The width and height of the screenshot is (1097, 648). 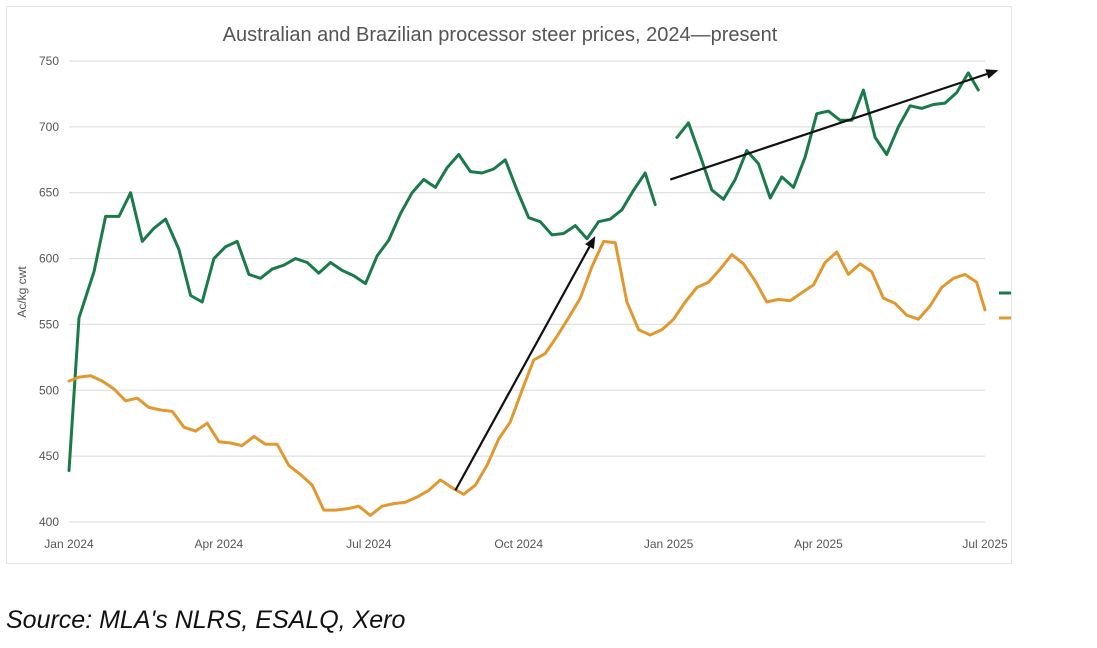 What do you see at coordinates (369, 544) in the screenshot?
I see `x-tick-label: Jul 2024` at bounding box center [369, 544].